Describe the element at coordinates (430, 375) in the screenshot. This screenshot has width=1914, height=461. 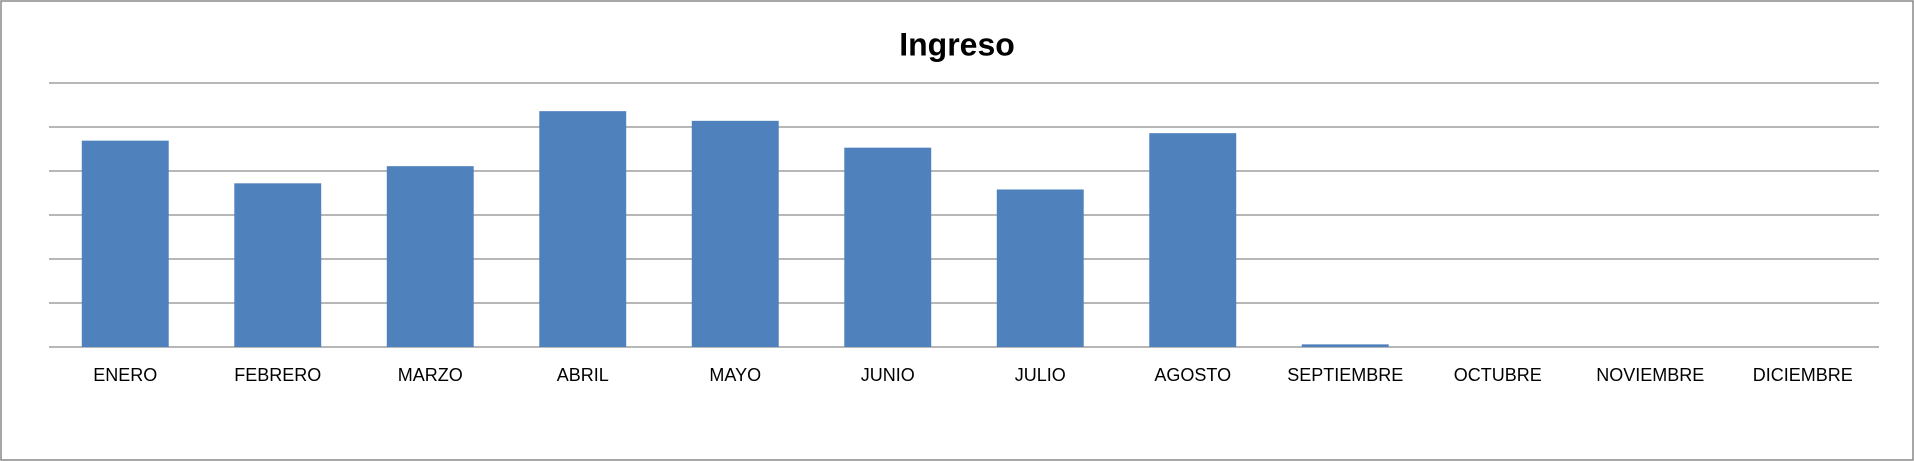
I see `x-tick-label: MARZO` at that location.